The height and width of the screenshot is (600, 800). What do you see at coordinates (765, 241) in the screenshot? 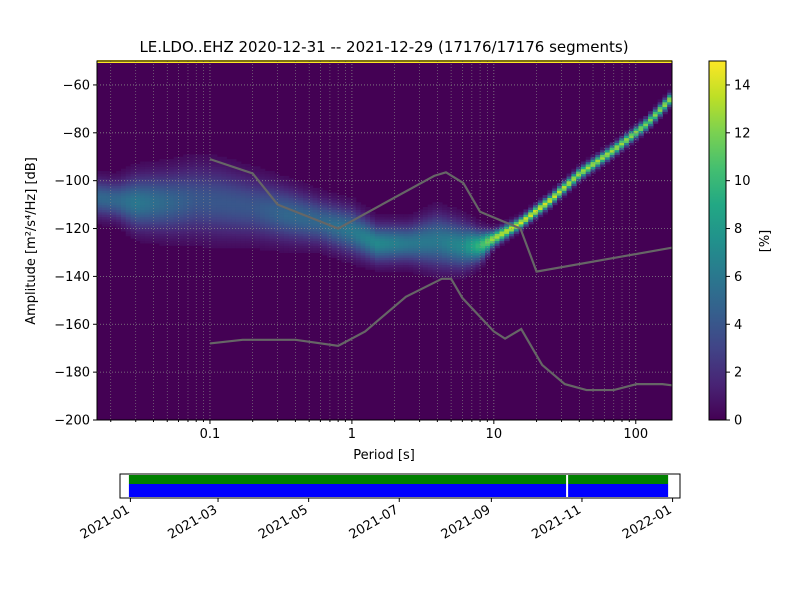
I see `colorbar-label: [%]` at bounding box center [765, 241].